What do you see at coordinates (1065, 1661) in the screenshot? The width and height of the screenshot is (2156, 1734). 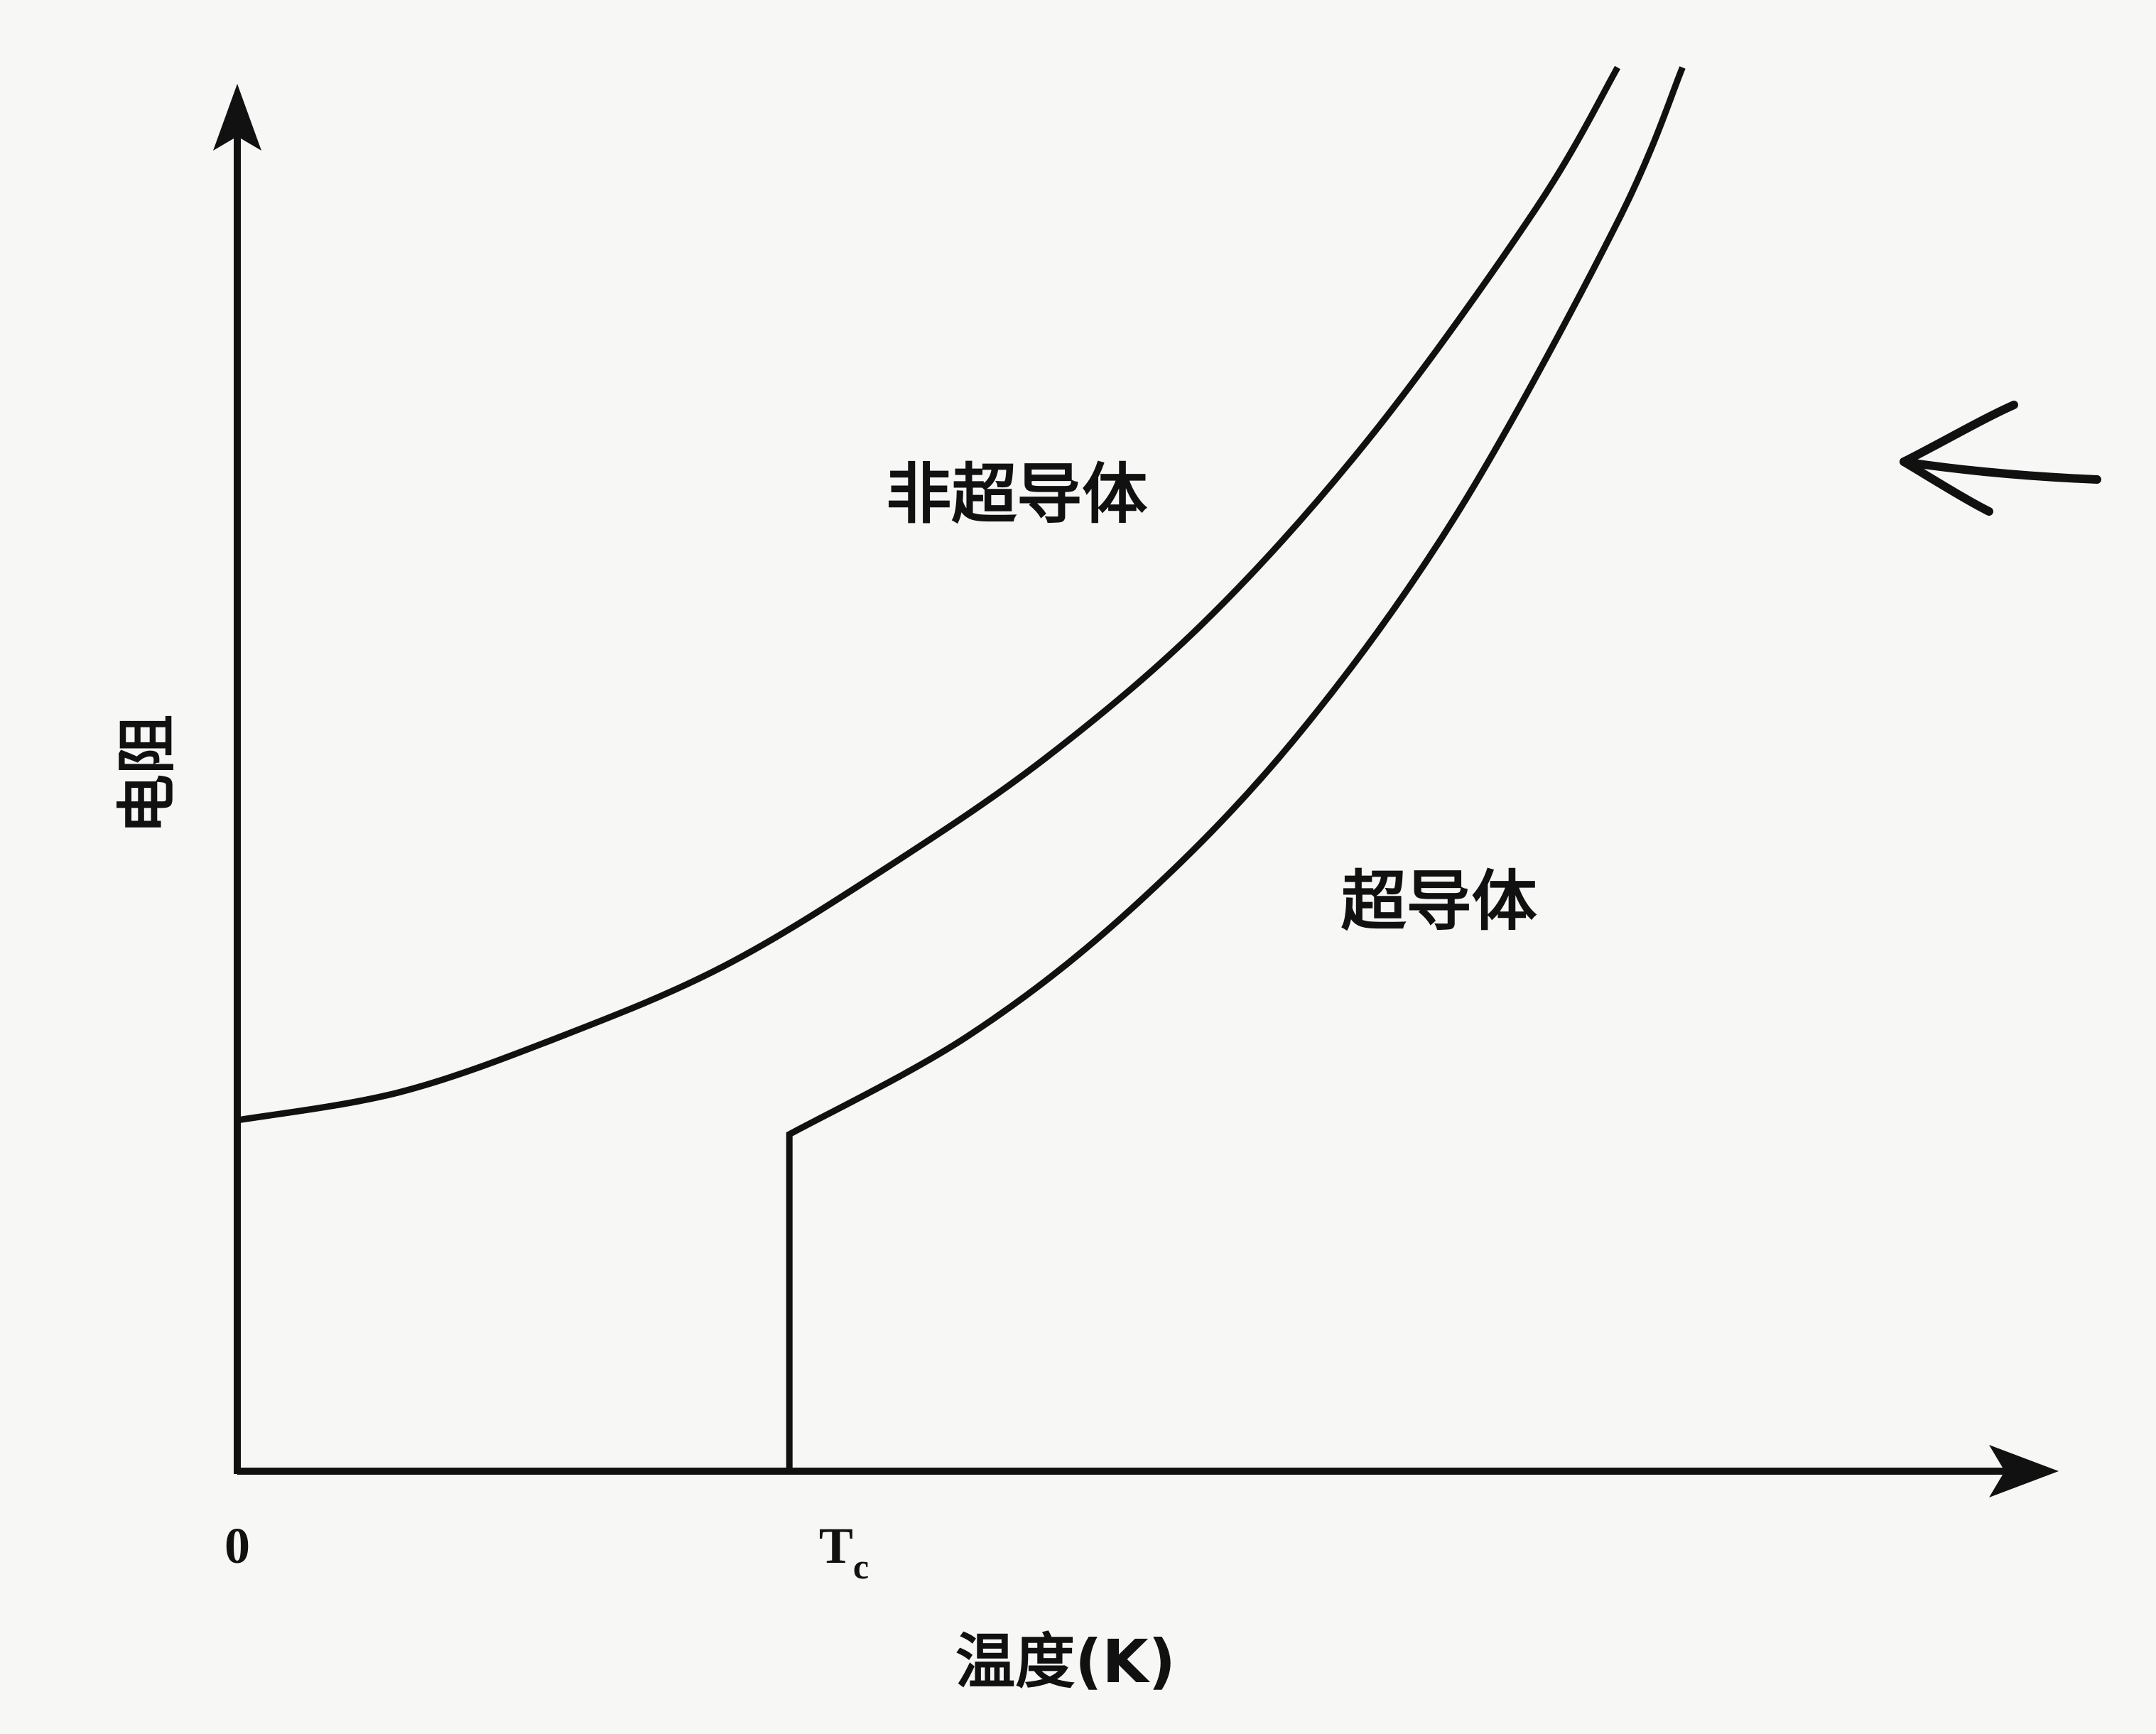 I see `x-axis-label: 温度(K)` at bounding box center [1065, 1661].